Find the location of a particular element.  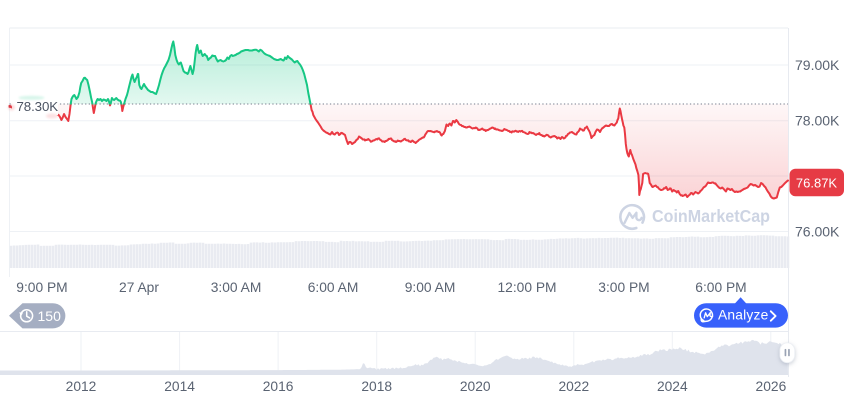

svg-text: 9:00 PM is located at coordinates (41, 287).